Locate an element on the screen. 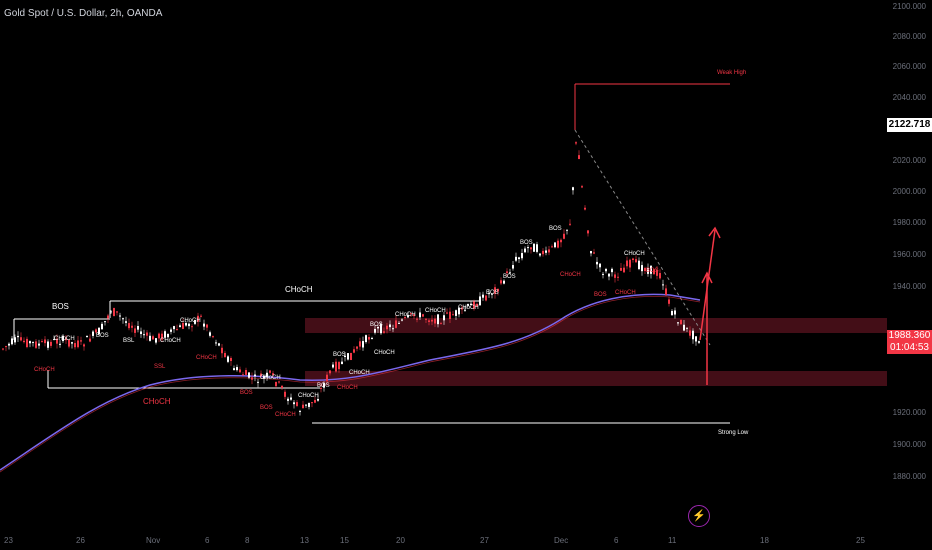  time-tick: 26 is located at coordinates (80, 540).